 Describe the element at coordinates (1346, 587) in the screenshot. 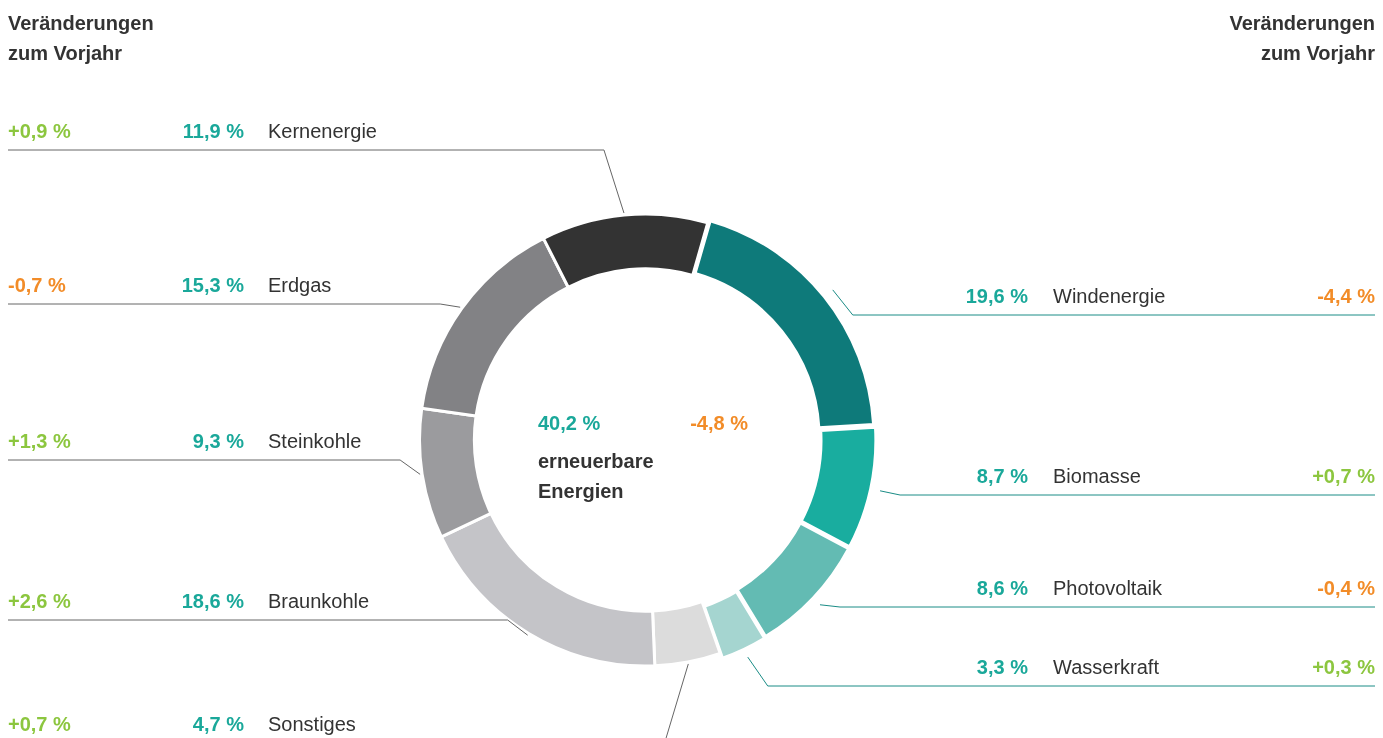

I see `text: -0,4 %` at that location.